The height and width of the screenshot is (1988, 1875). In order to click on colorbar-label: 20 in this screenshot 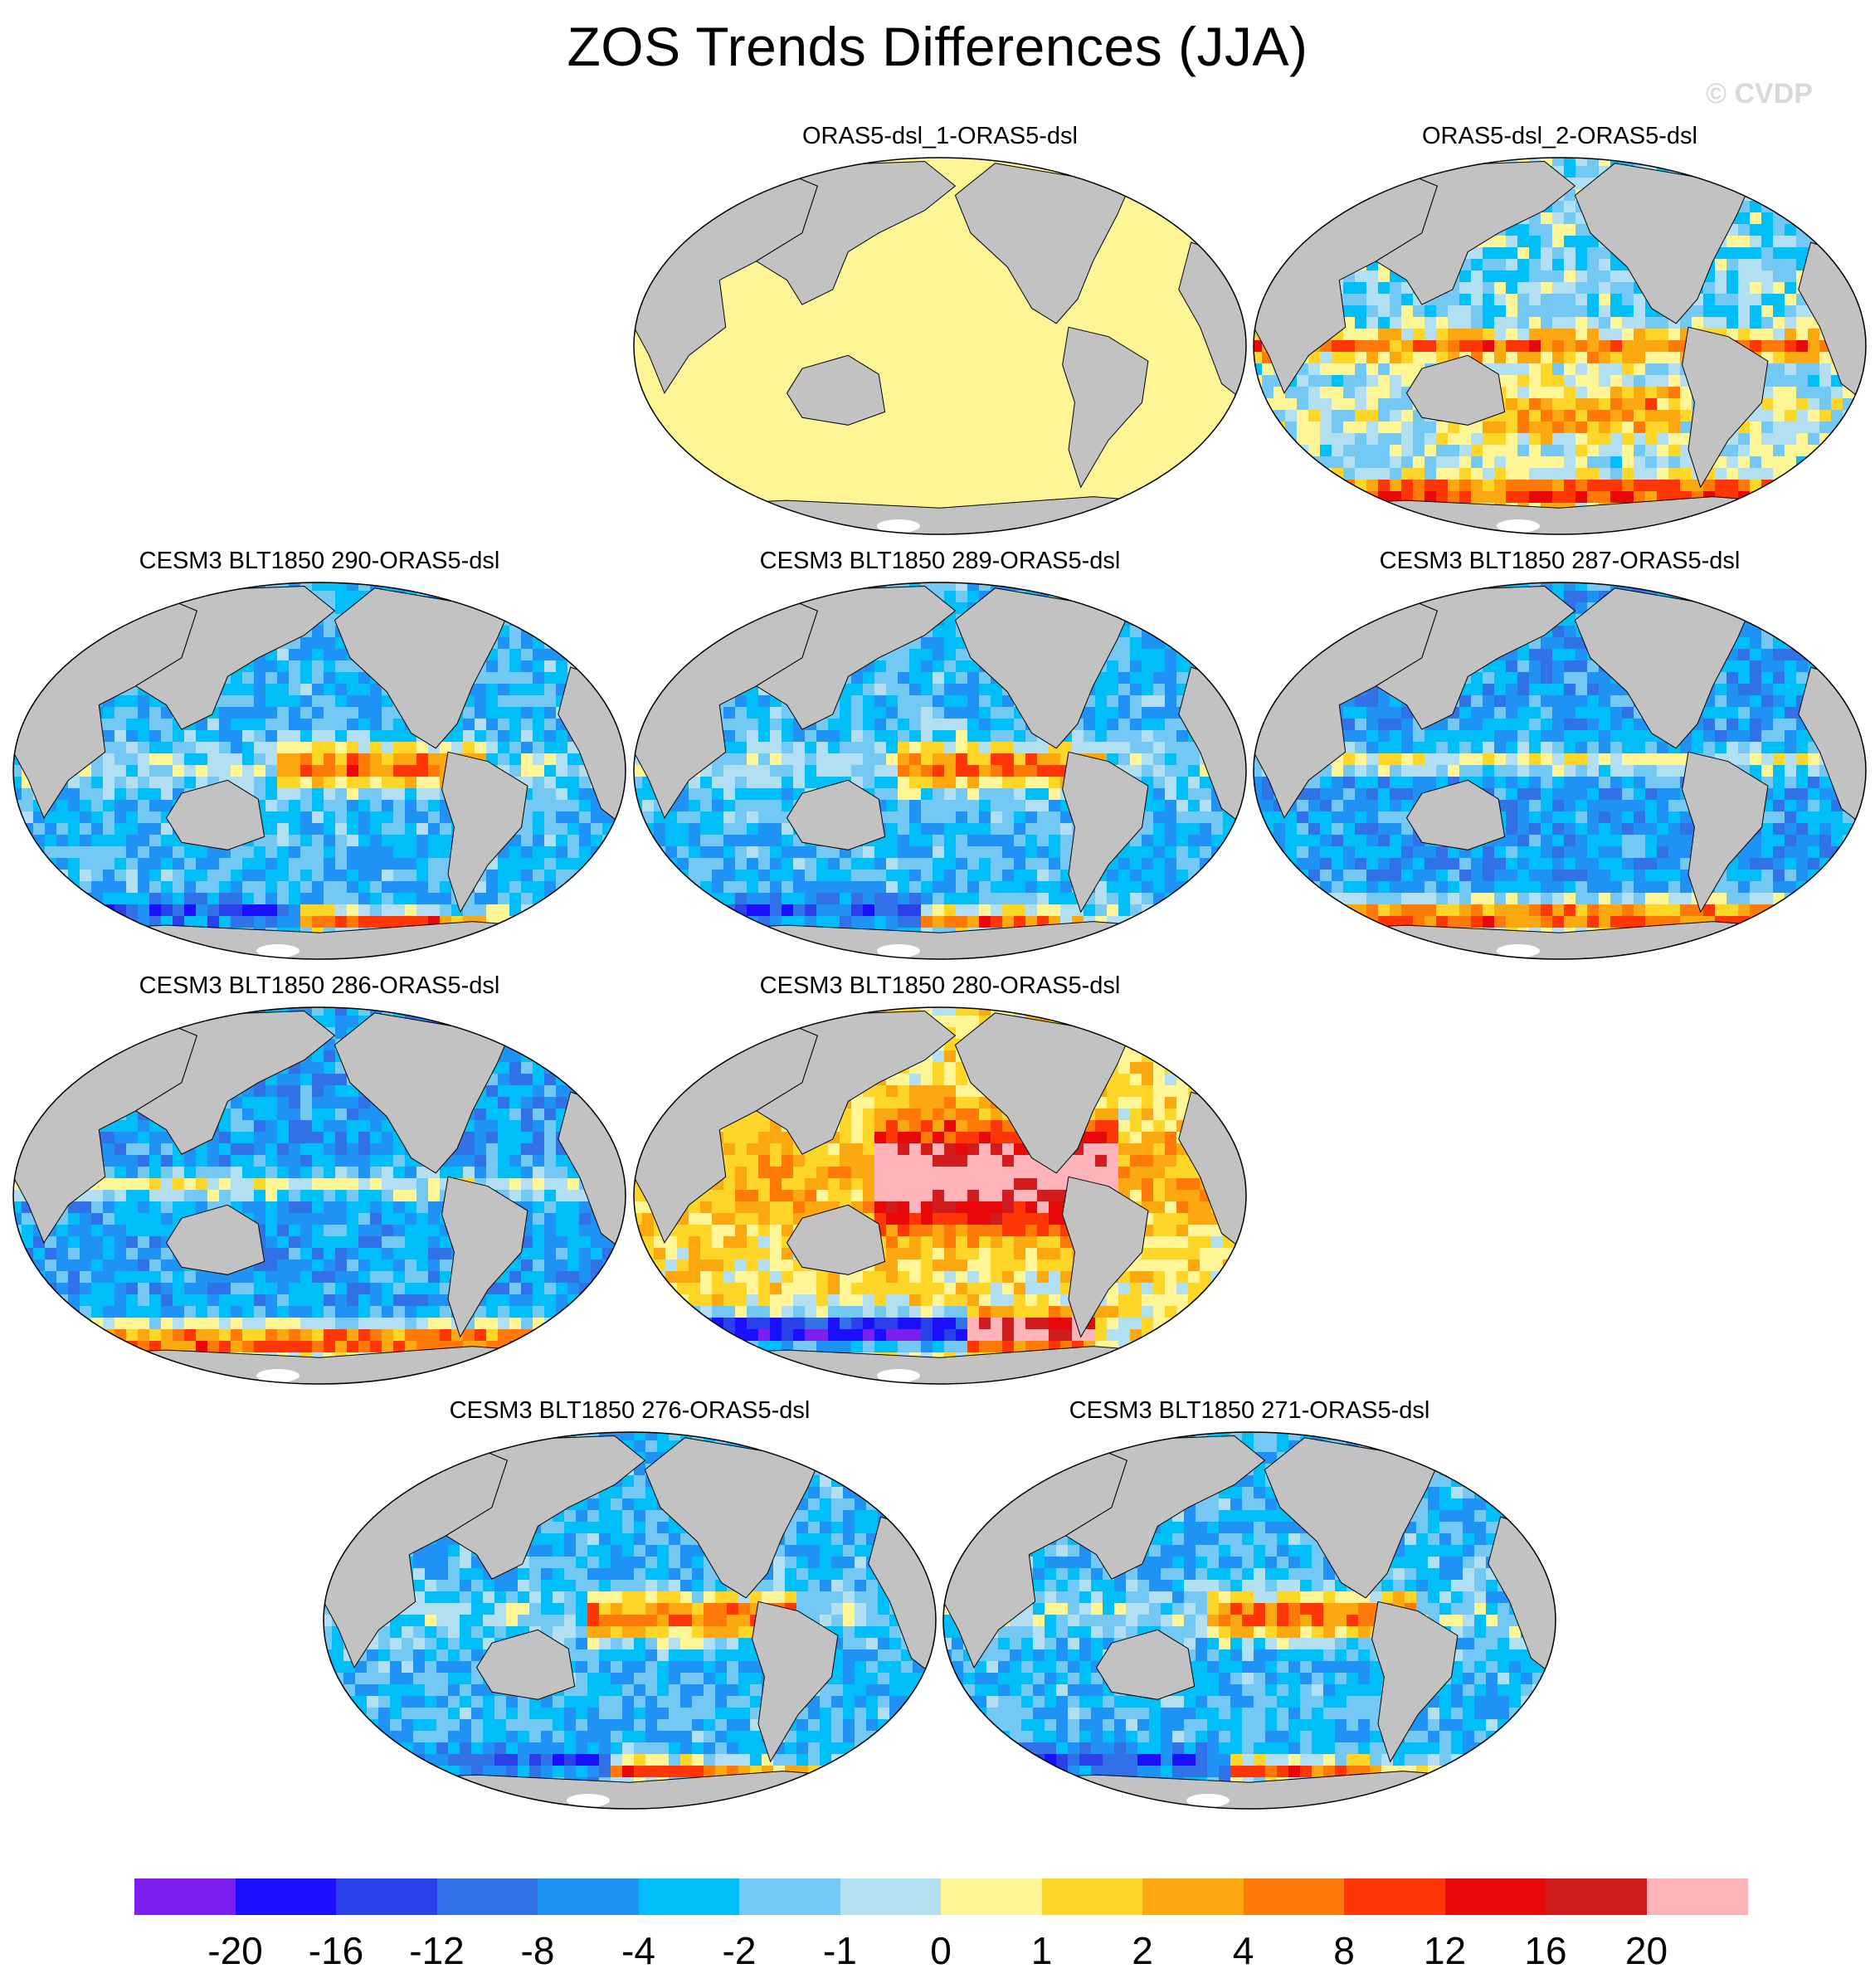, I will do `click(1646, 1950)`.